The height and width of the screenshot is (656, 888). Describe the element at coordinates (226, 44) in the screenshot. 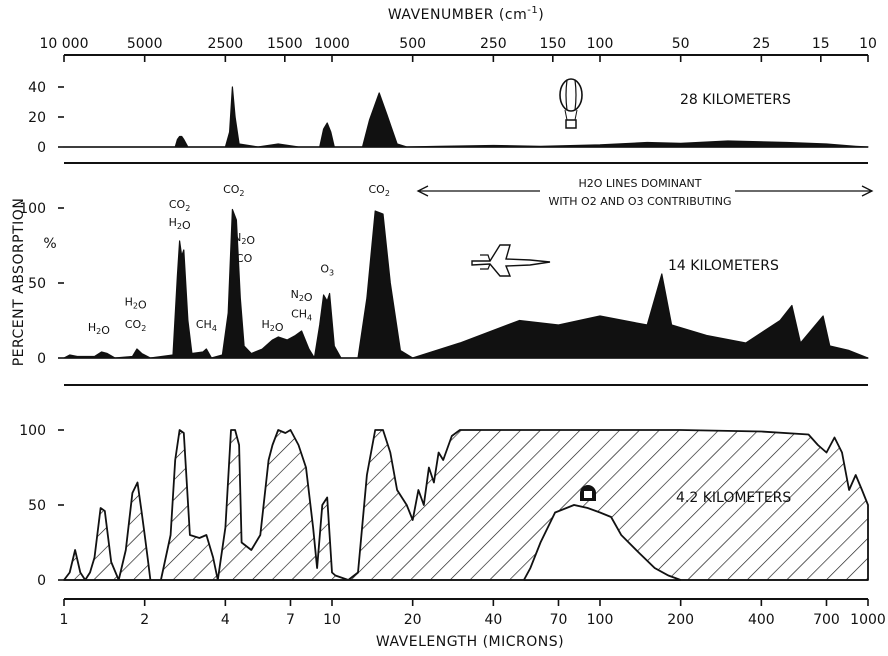

I see `top-tick-label: 2500` at that location.